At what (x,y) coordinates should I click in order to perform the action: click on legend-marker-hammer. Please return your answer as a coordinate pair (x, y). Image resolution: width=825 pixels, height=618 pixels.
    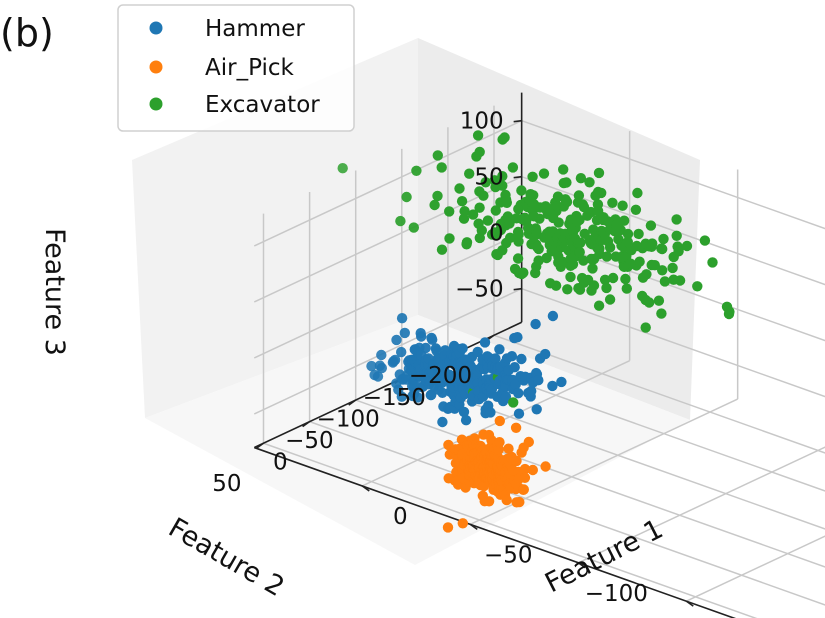
    Looking at the image, I should click on (156, 28).